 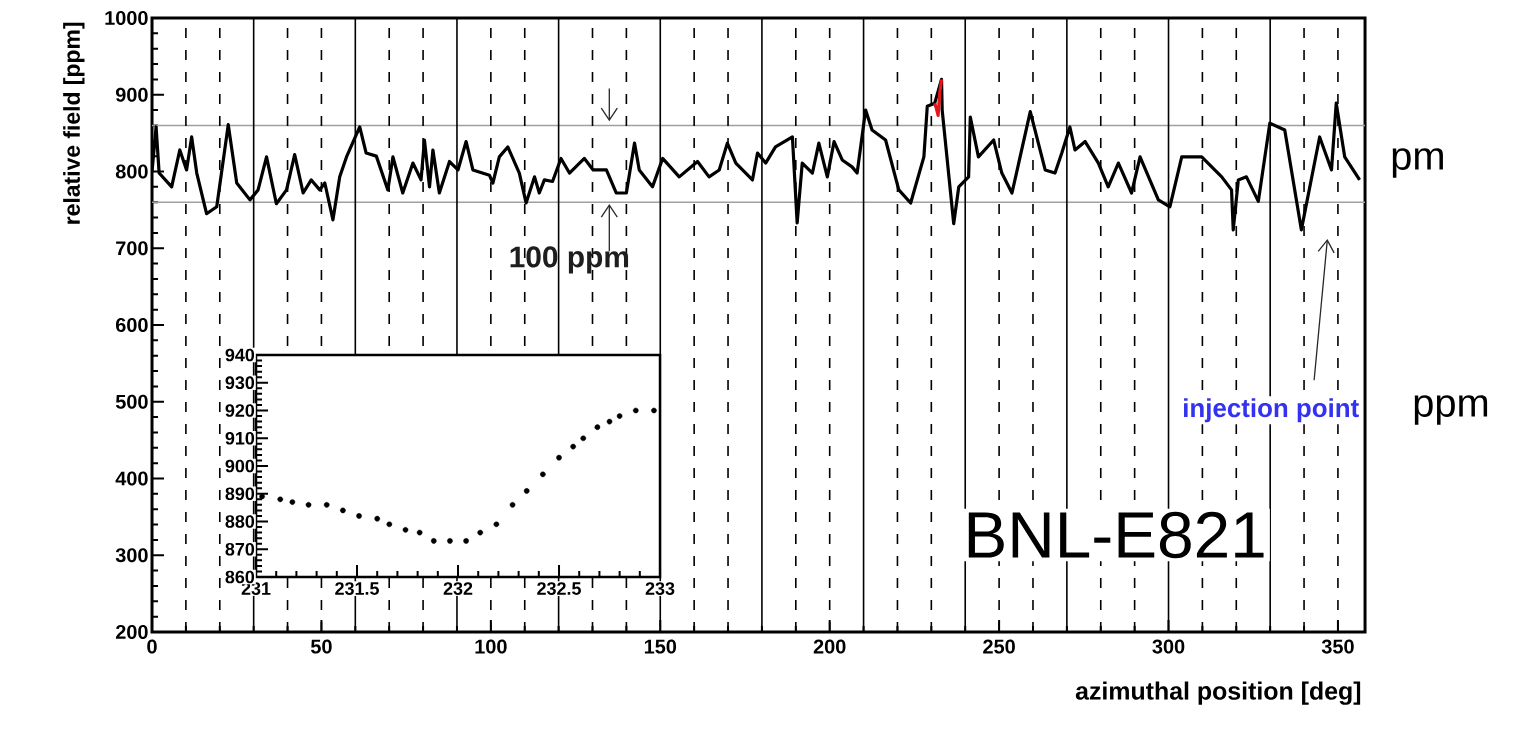 I want to click on y-tick-label: 300, so click(x=131, y=555).